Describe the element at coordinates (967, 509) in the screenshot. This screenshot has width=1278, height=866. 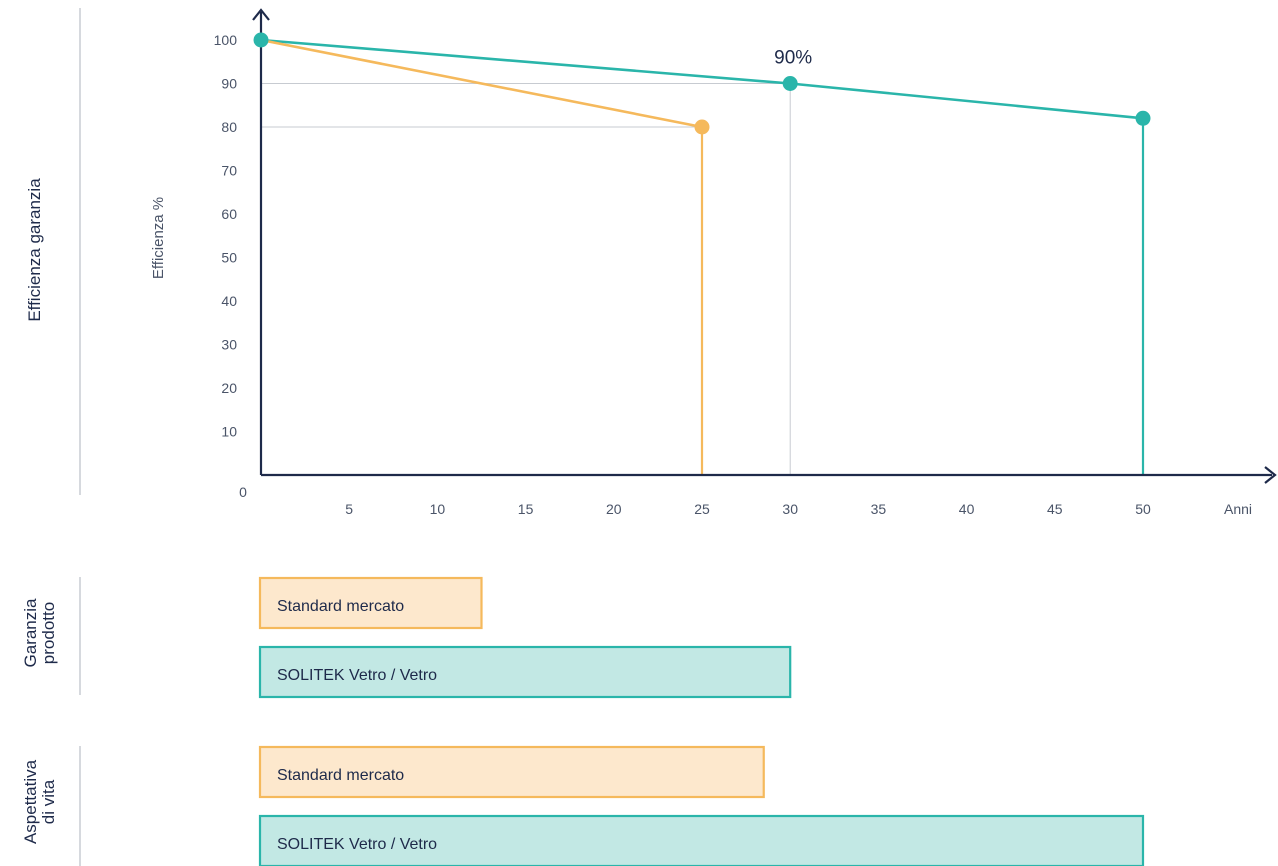
I see `x-tick-label-40: 40` at that location.